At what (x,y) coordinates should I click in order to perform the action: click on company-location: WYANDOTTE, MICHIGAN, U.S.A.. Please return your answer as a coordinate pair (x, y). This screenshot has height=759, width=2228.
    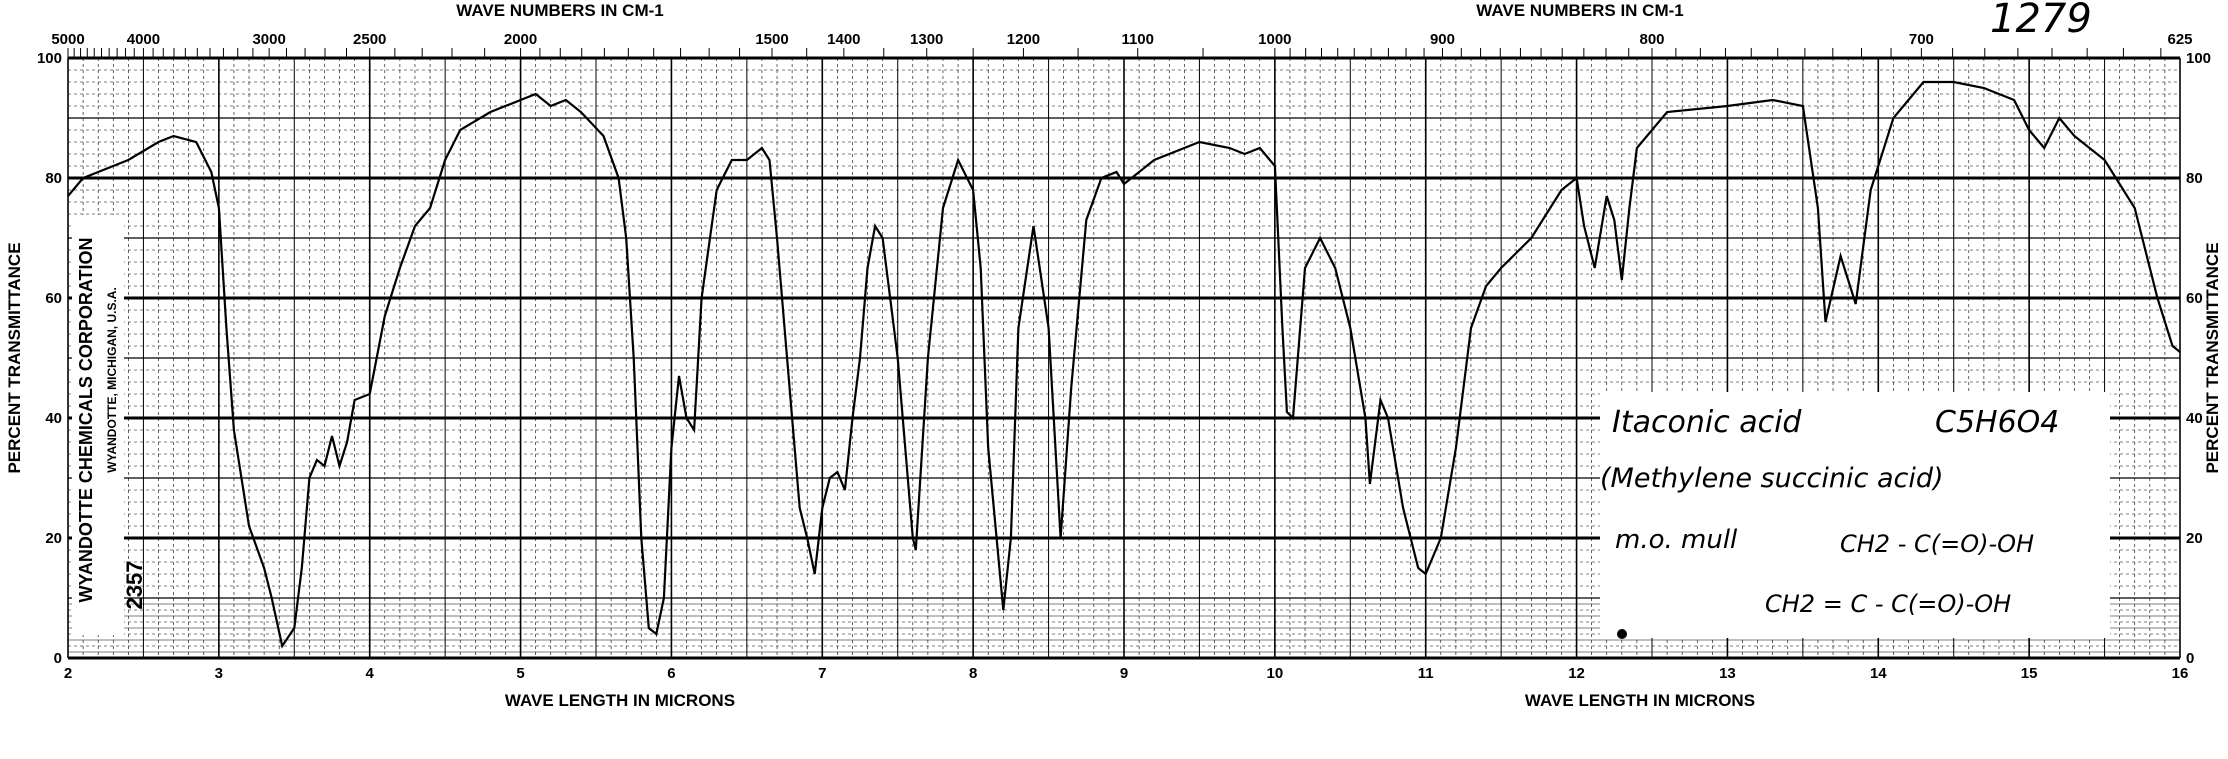
    Looking at the image, I should click on (112, 380).